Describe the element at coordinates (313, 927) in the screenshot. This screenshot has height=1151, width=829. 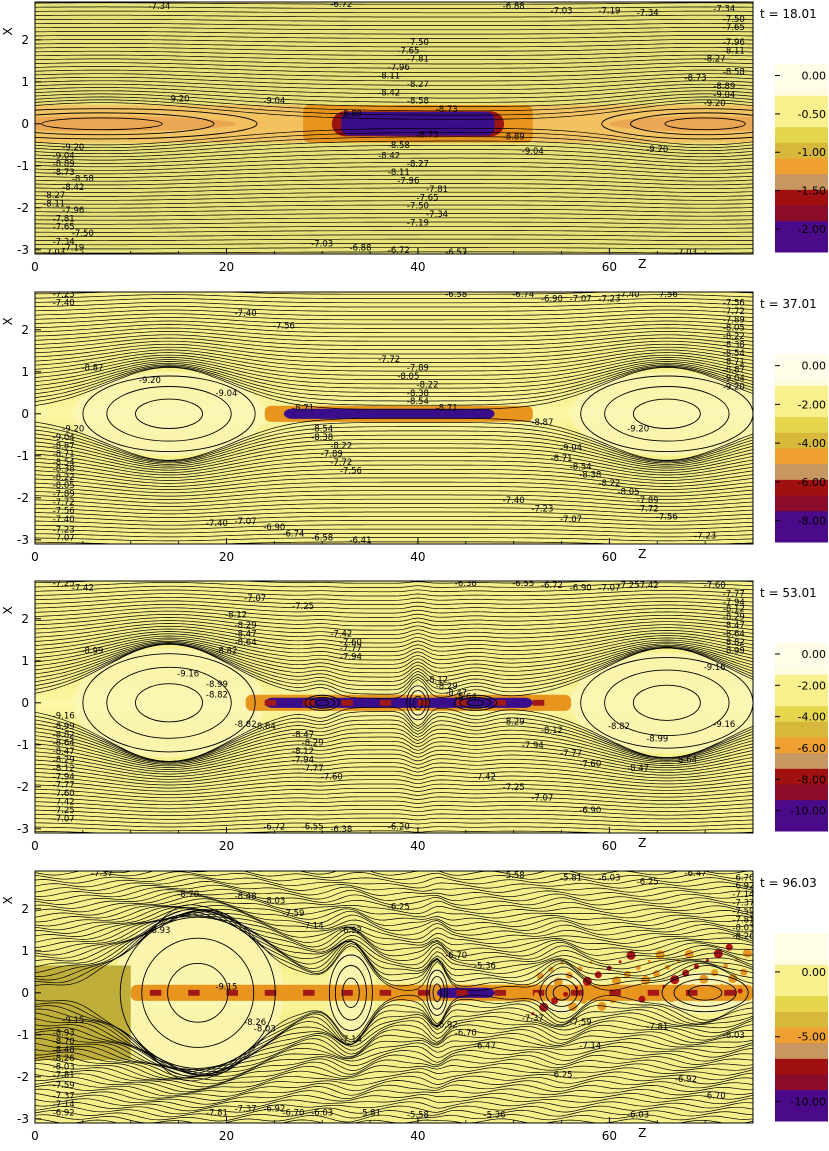
I see `contour-label: -7.14` at that location.